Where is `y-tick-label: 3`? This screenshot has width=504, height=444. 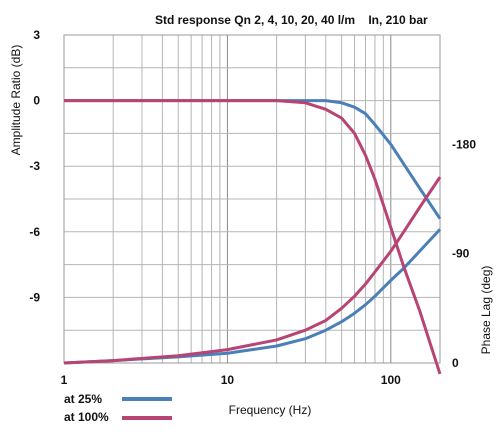 y-tick-label: 3 is located at coordinates (36, 35).